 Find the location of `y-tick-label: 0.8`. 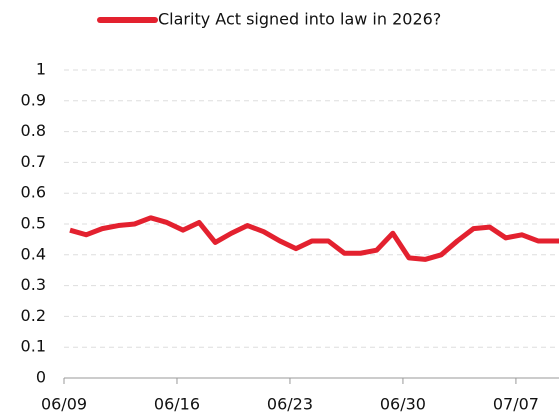

y-tick-label: 0.8 is located at coordinates (33, 130).